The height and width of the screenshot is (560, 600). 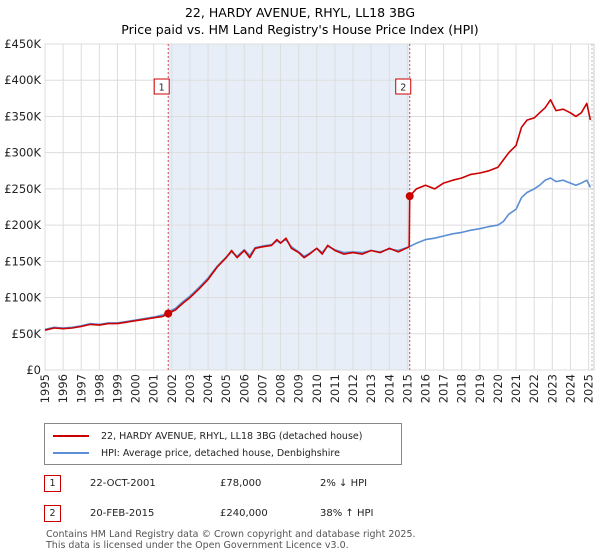 What do you see at coordinates (22, 44) in the screenshot?
I see `y-tick-label: £450K` at bounding box center [22, 44].